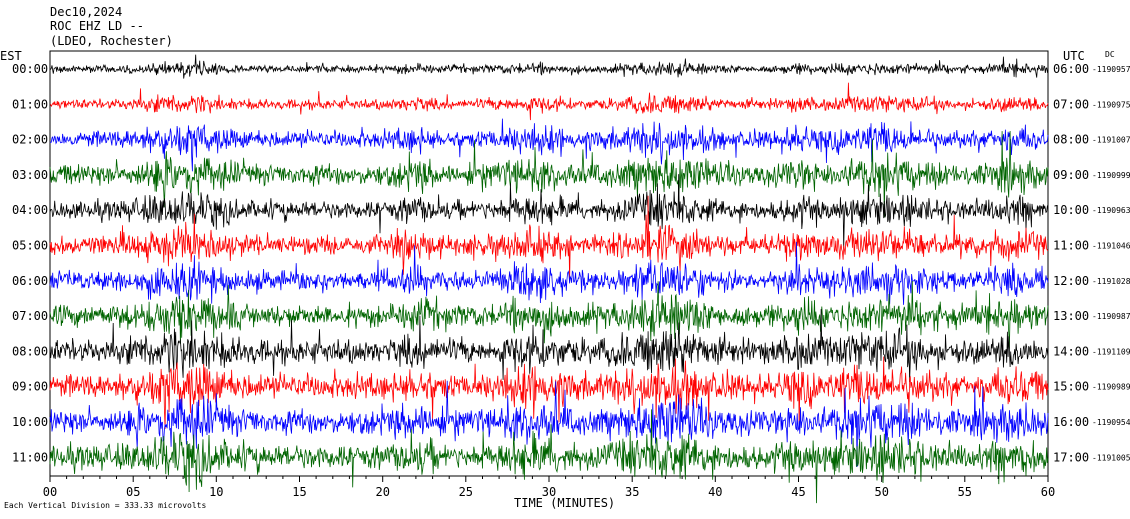 The height and width of the screenshot is (519, 1130). What do you see at coordinates (965, 492) in the screenshot?
I see `x-tick-label: 55` at bounding box center [965, 492].